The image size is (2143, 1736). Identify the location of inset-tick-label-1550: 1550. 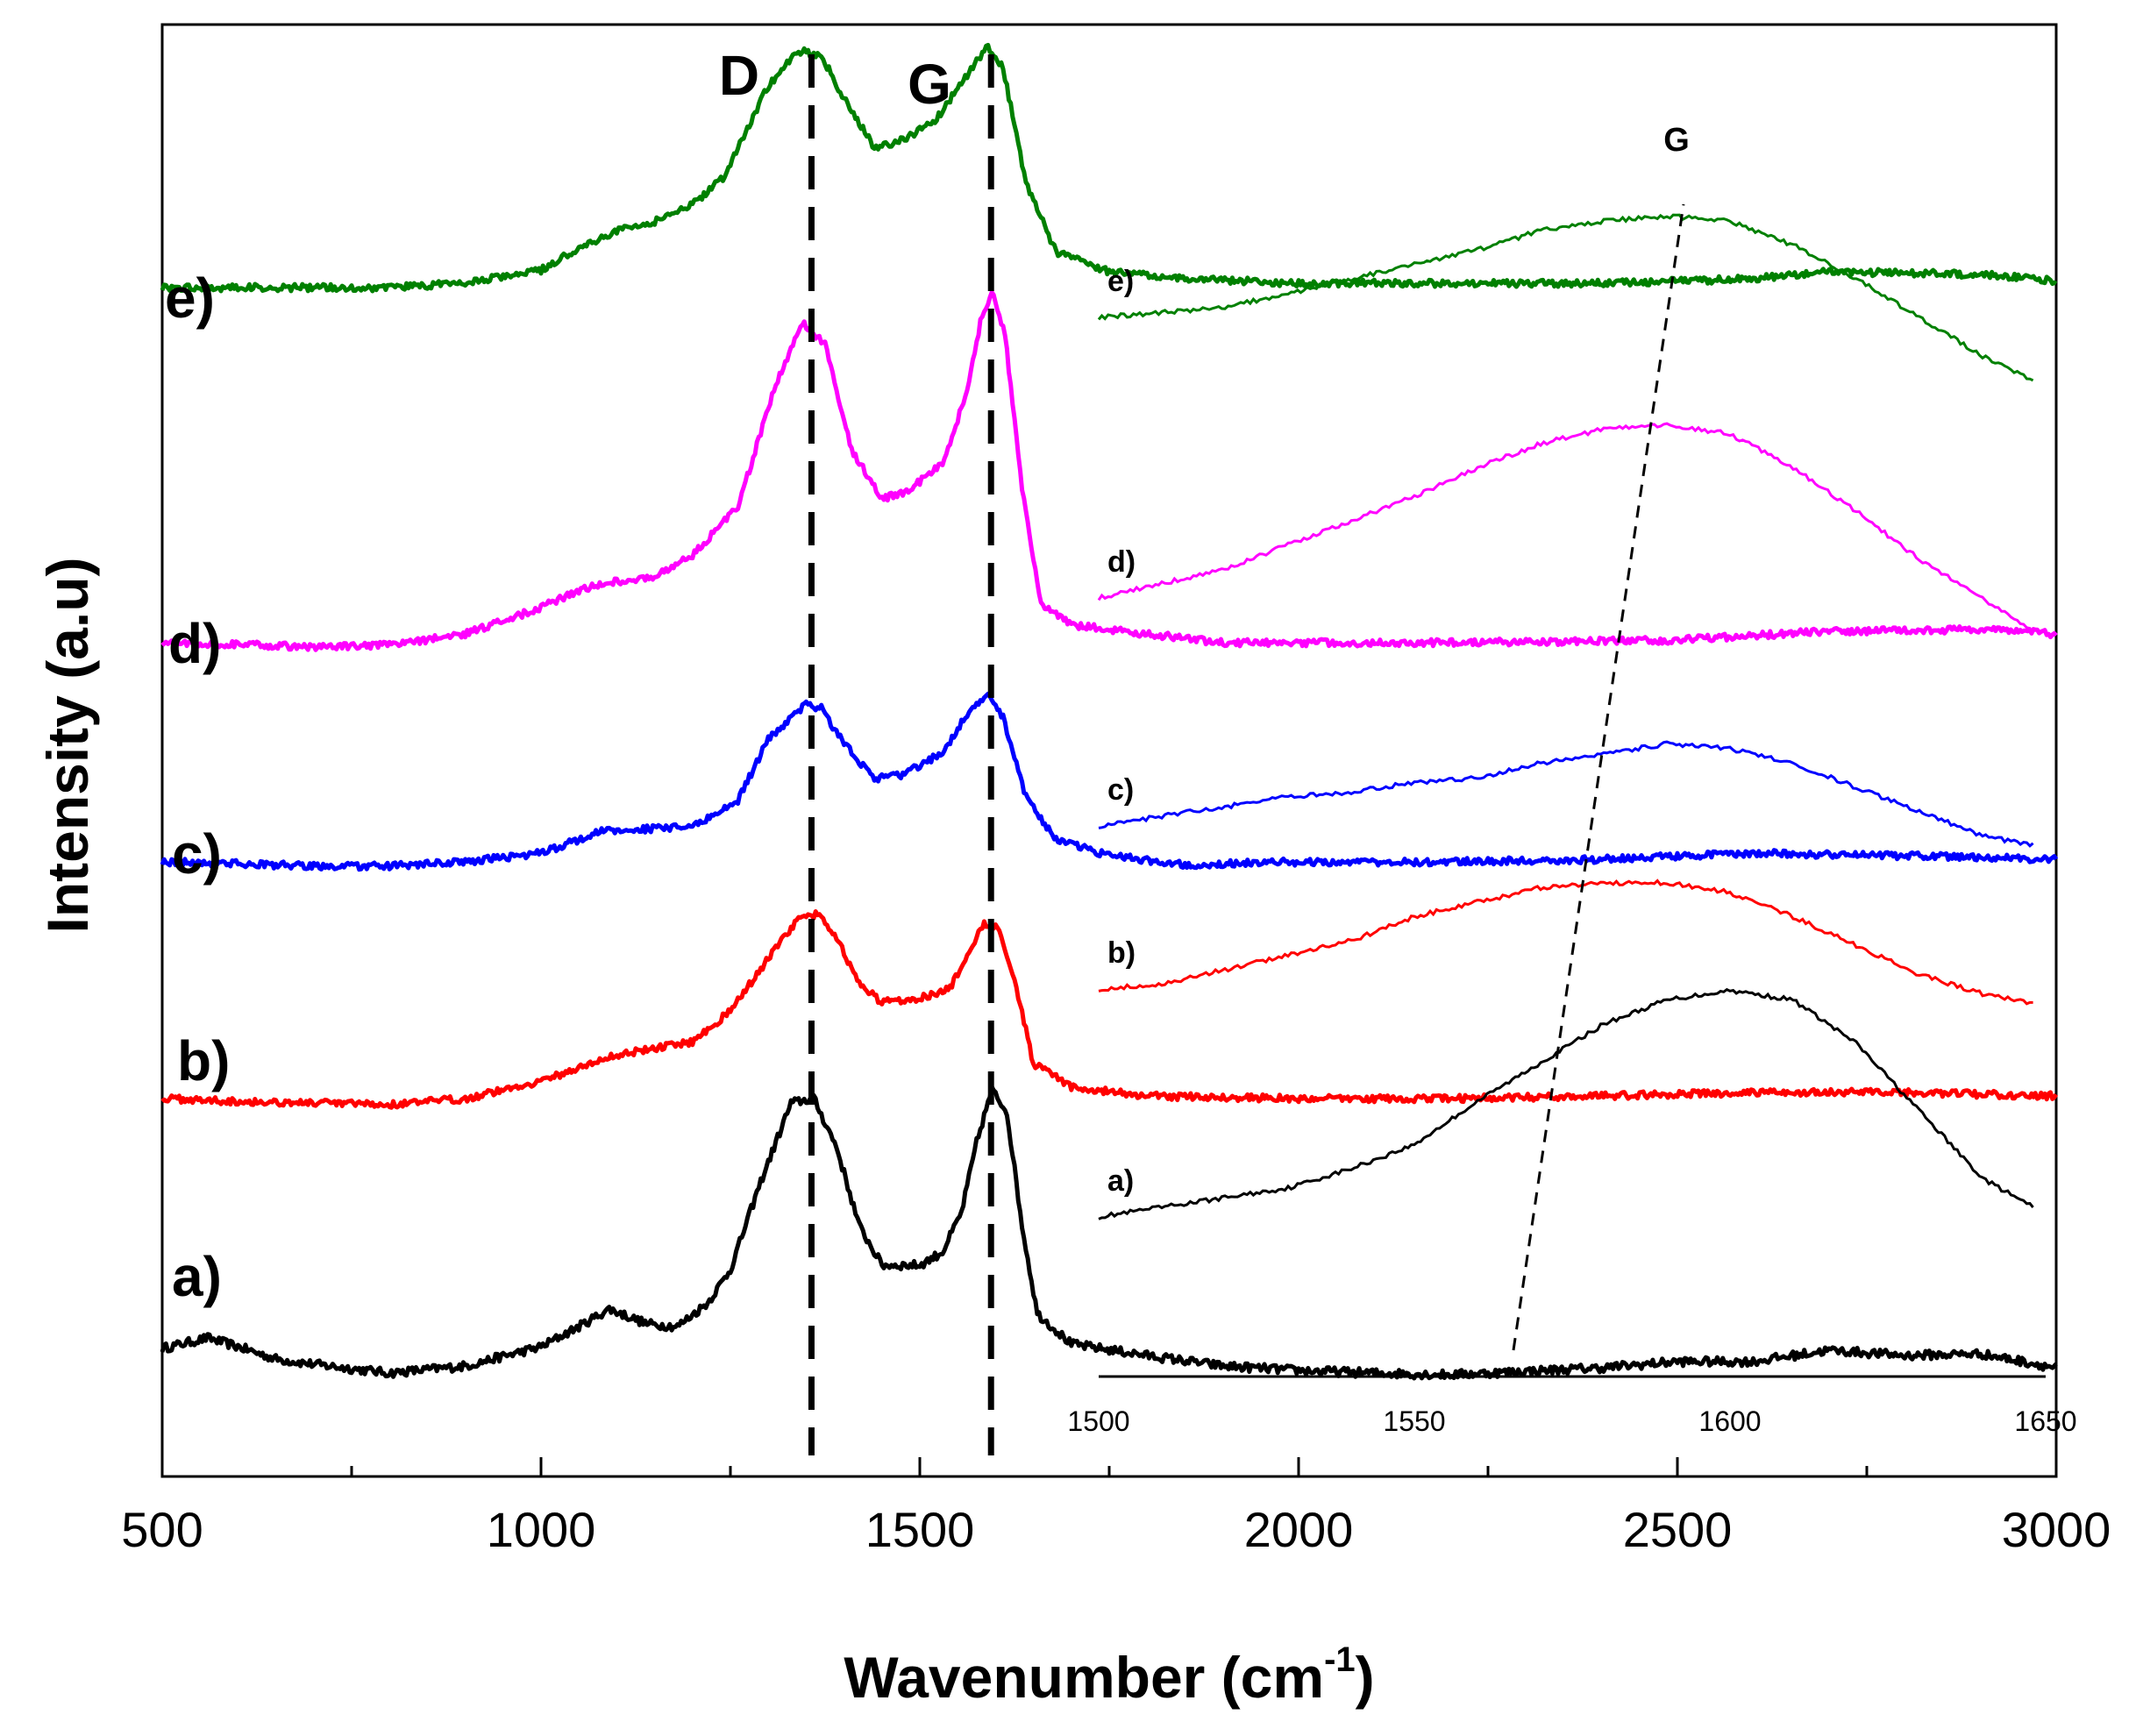
(1414, 1421).